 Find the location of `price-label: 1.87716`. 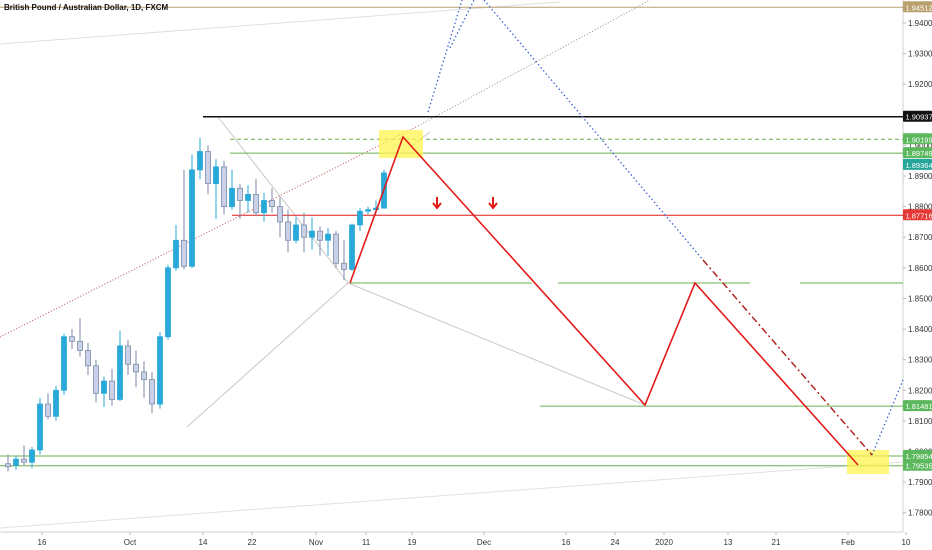

price-label: 1.87716 is located at coordinates (919, 215).